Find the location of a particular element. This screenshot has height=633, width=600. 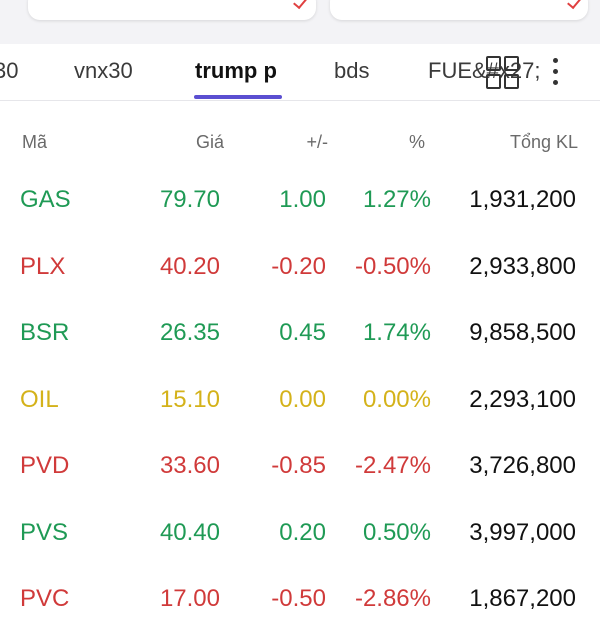

table-row: PVS 40.40 0.20 0.50% 3,997,000 is located at coordinates (300, 534).